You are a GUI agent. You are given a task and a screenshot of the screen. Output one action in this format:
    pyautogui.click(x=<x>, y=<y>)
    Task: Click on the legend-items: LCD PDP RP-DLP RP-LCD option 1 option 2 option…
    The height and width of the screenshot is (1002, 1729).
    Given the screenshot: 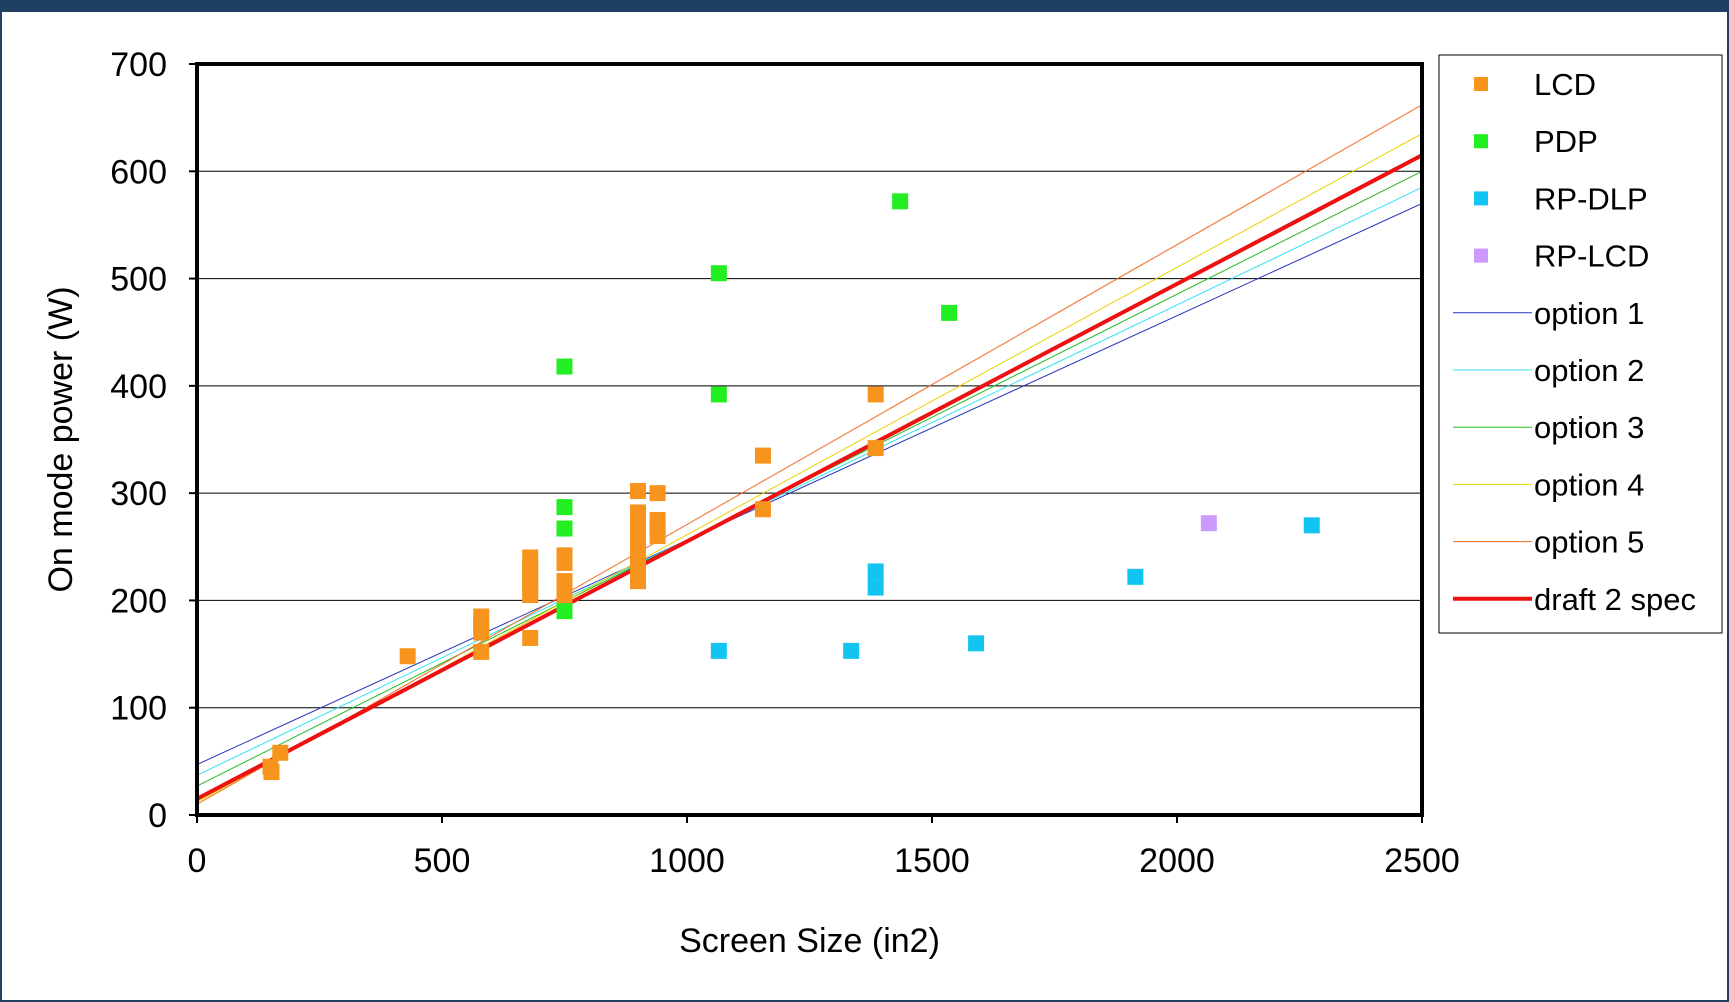 What is the action you would take?
    pyautogui.click(x=1574, y=342)
    